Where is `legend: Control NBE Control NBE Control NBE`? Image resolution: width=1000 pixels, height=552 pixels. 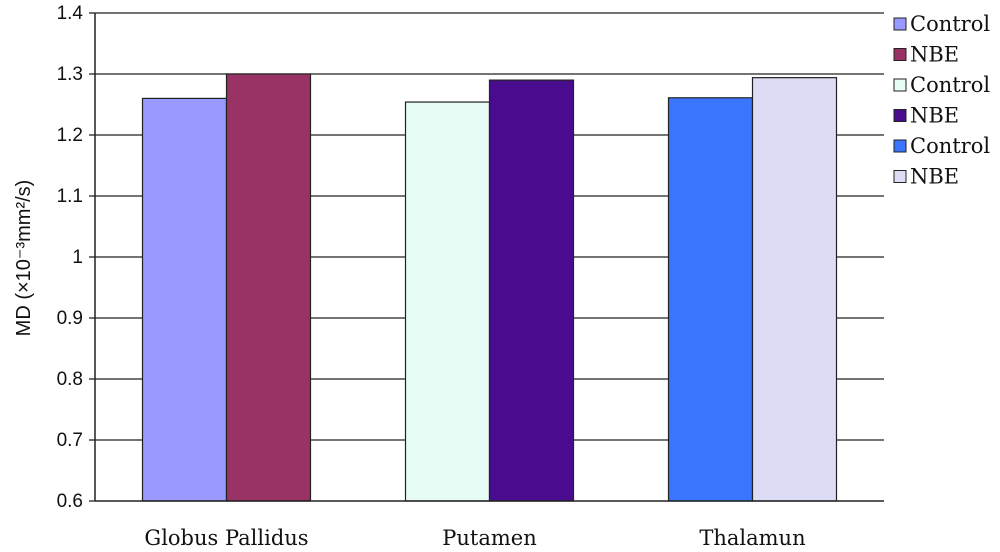 legend: Control NBE Control NBE Control NBE is located at coordinates (941, 100).